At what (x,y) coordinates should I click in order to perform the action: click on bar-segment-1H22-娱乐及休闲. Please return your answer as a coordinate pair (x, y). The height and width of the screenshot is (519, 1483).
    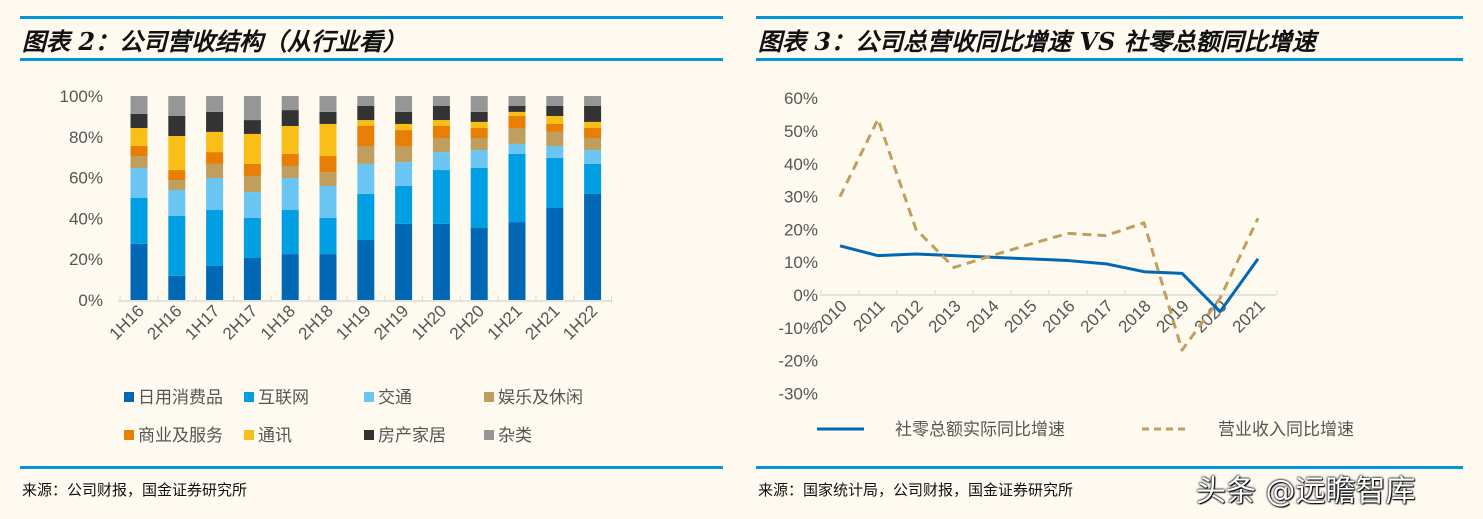
    Looking at the image, I should click on (593, 144).